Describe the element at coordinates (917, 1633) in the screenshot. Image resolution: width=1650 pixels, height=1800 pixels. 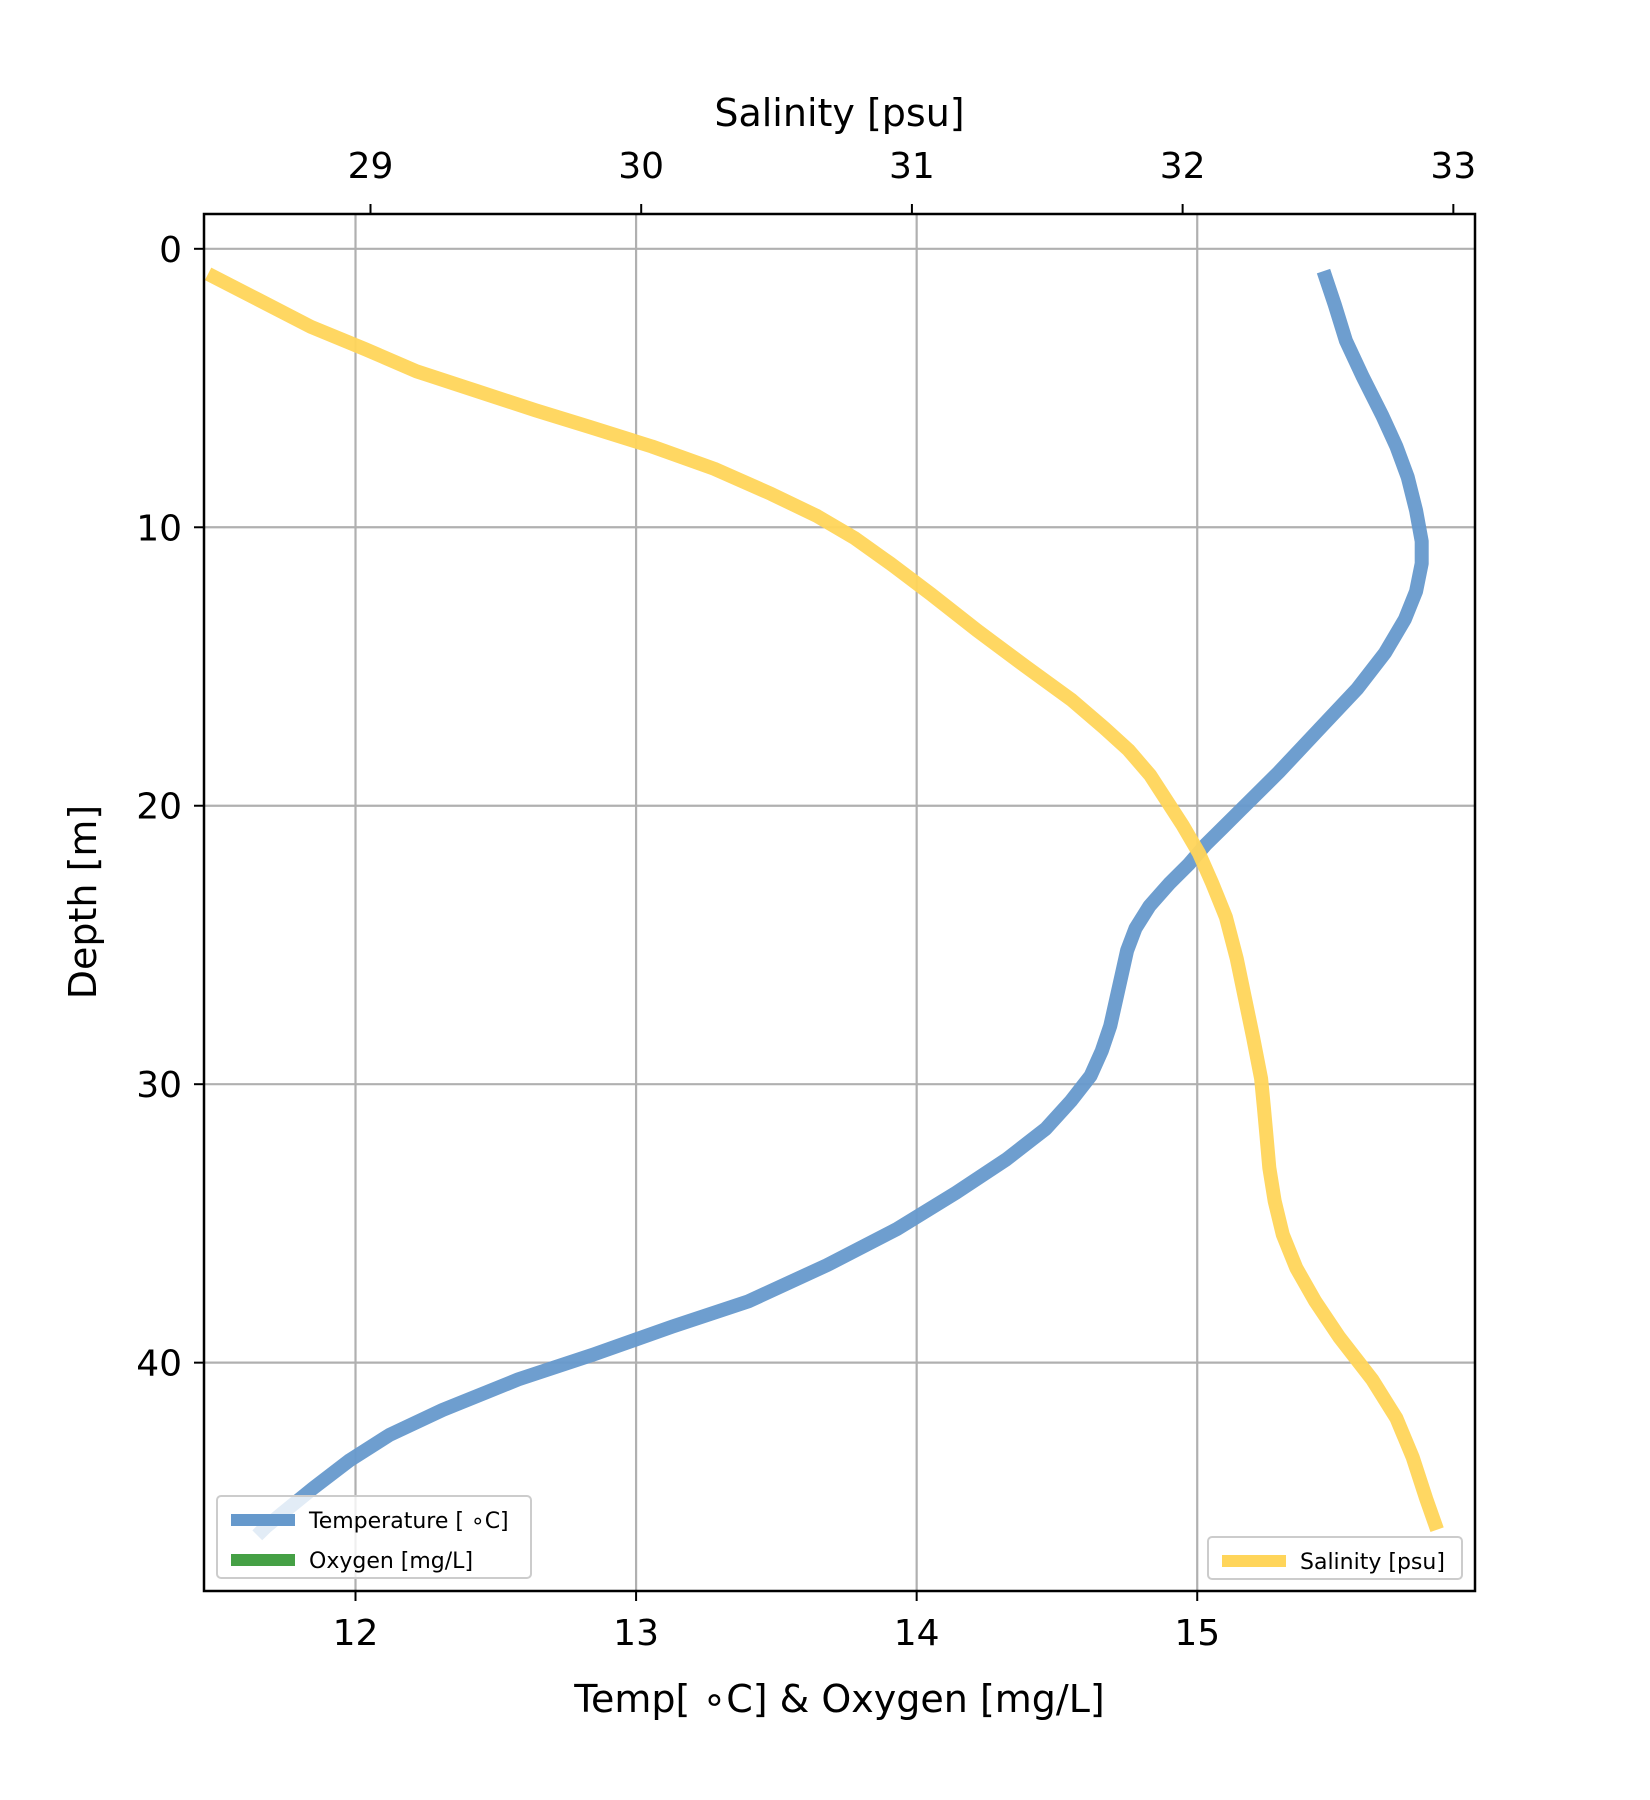
I see `bottom-tick-label: 14` at that location.